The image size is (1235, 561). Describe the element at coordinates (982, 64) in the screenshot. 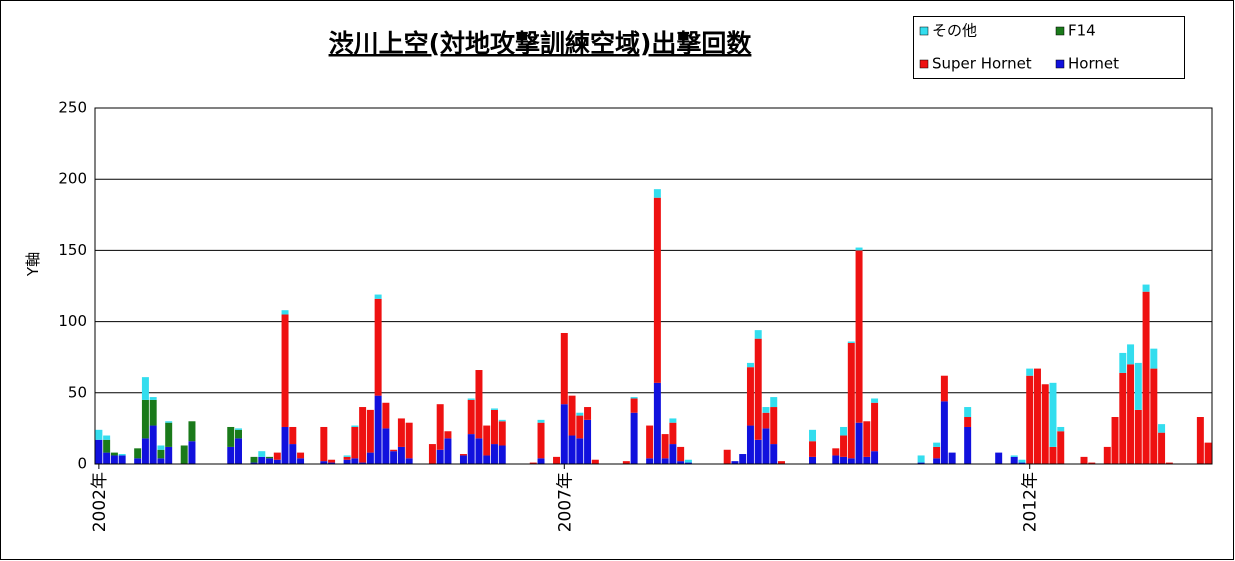

I see `legend-label: Super Hornet` at that location.